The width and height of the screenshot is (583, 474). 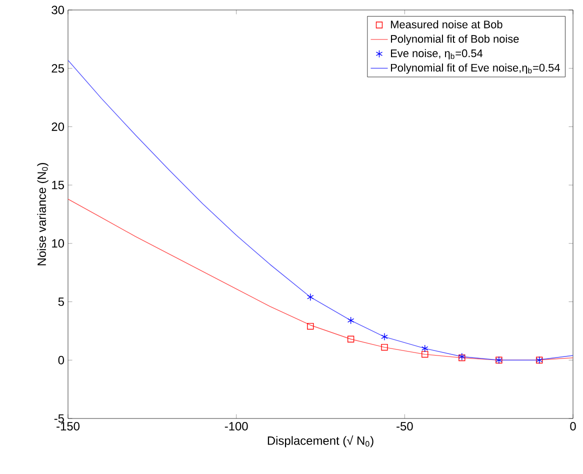 I want to click on x-axis-title: Displacement (√ N$_{0}$), so click(x=321, y=441).